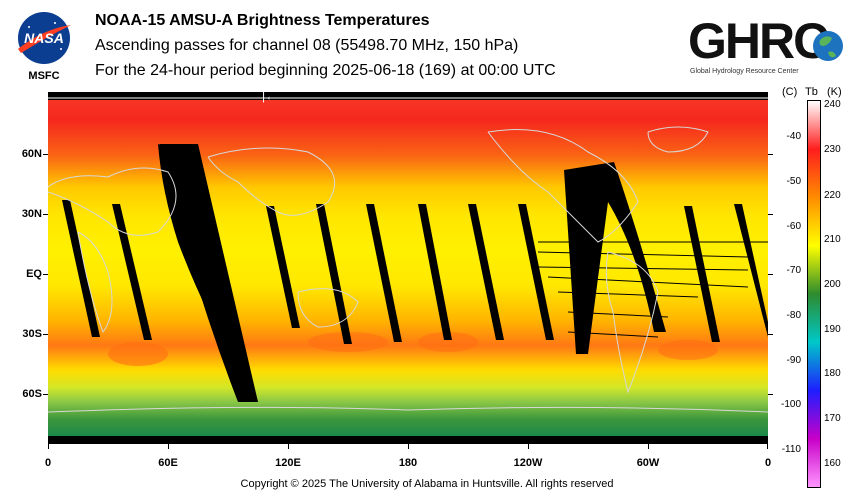 Image resolution: width=854 pixels, height=502 pixels. What do you see at coordinates (288, 463) in the screenshot?
I see `lon-label-120e: 120E` at bounding box center [288, 463].